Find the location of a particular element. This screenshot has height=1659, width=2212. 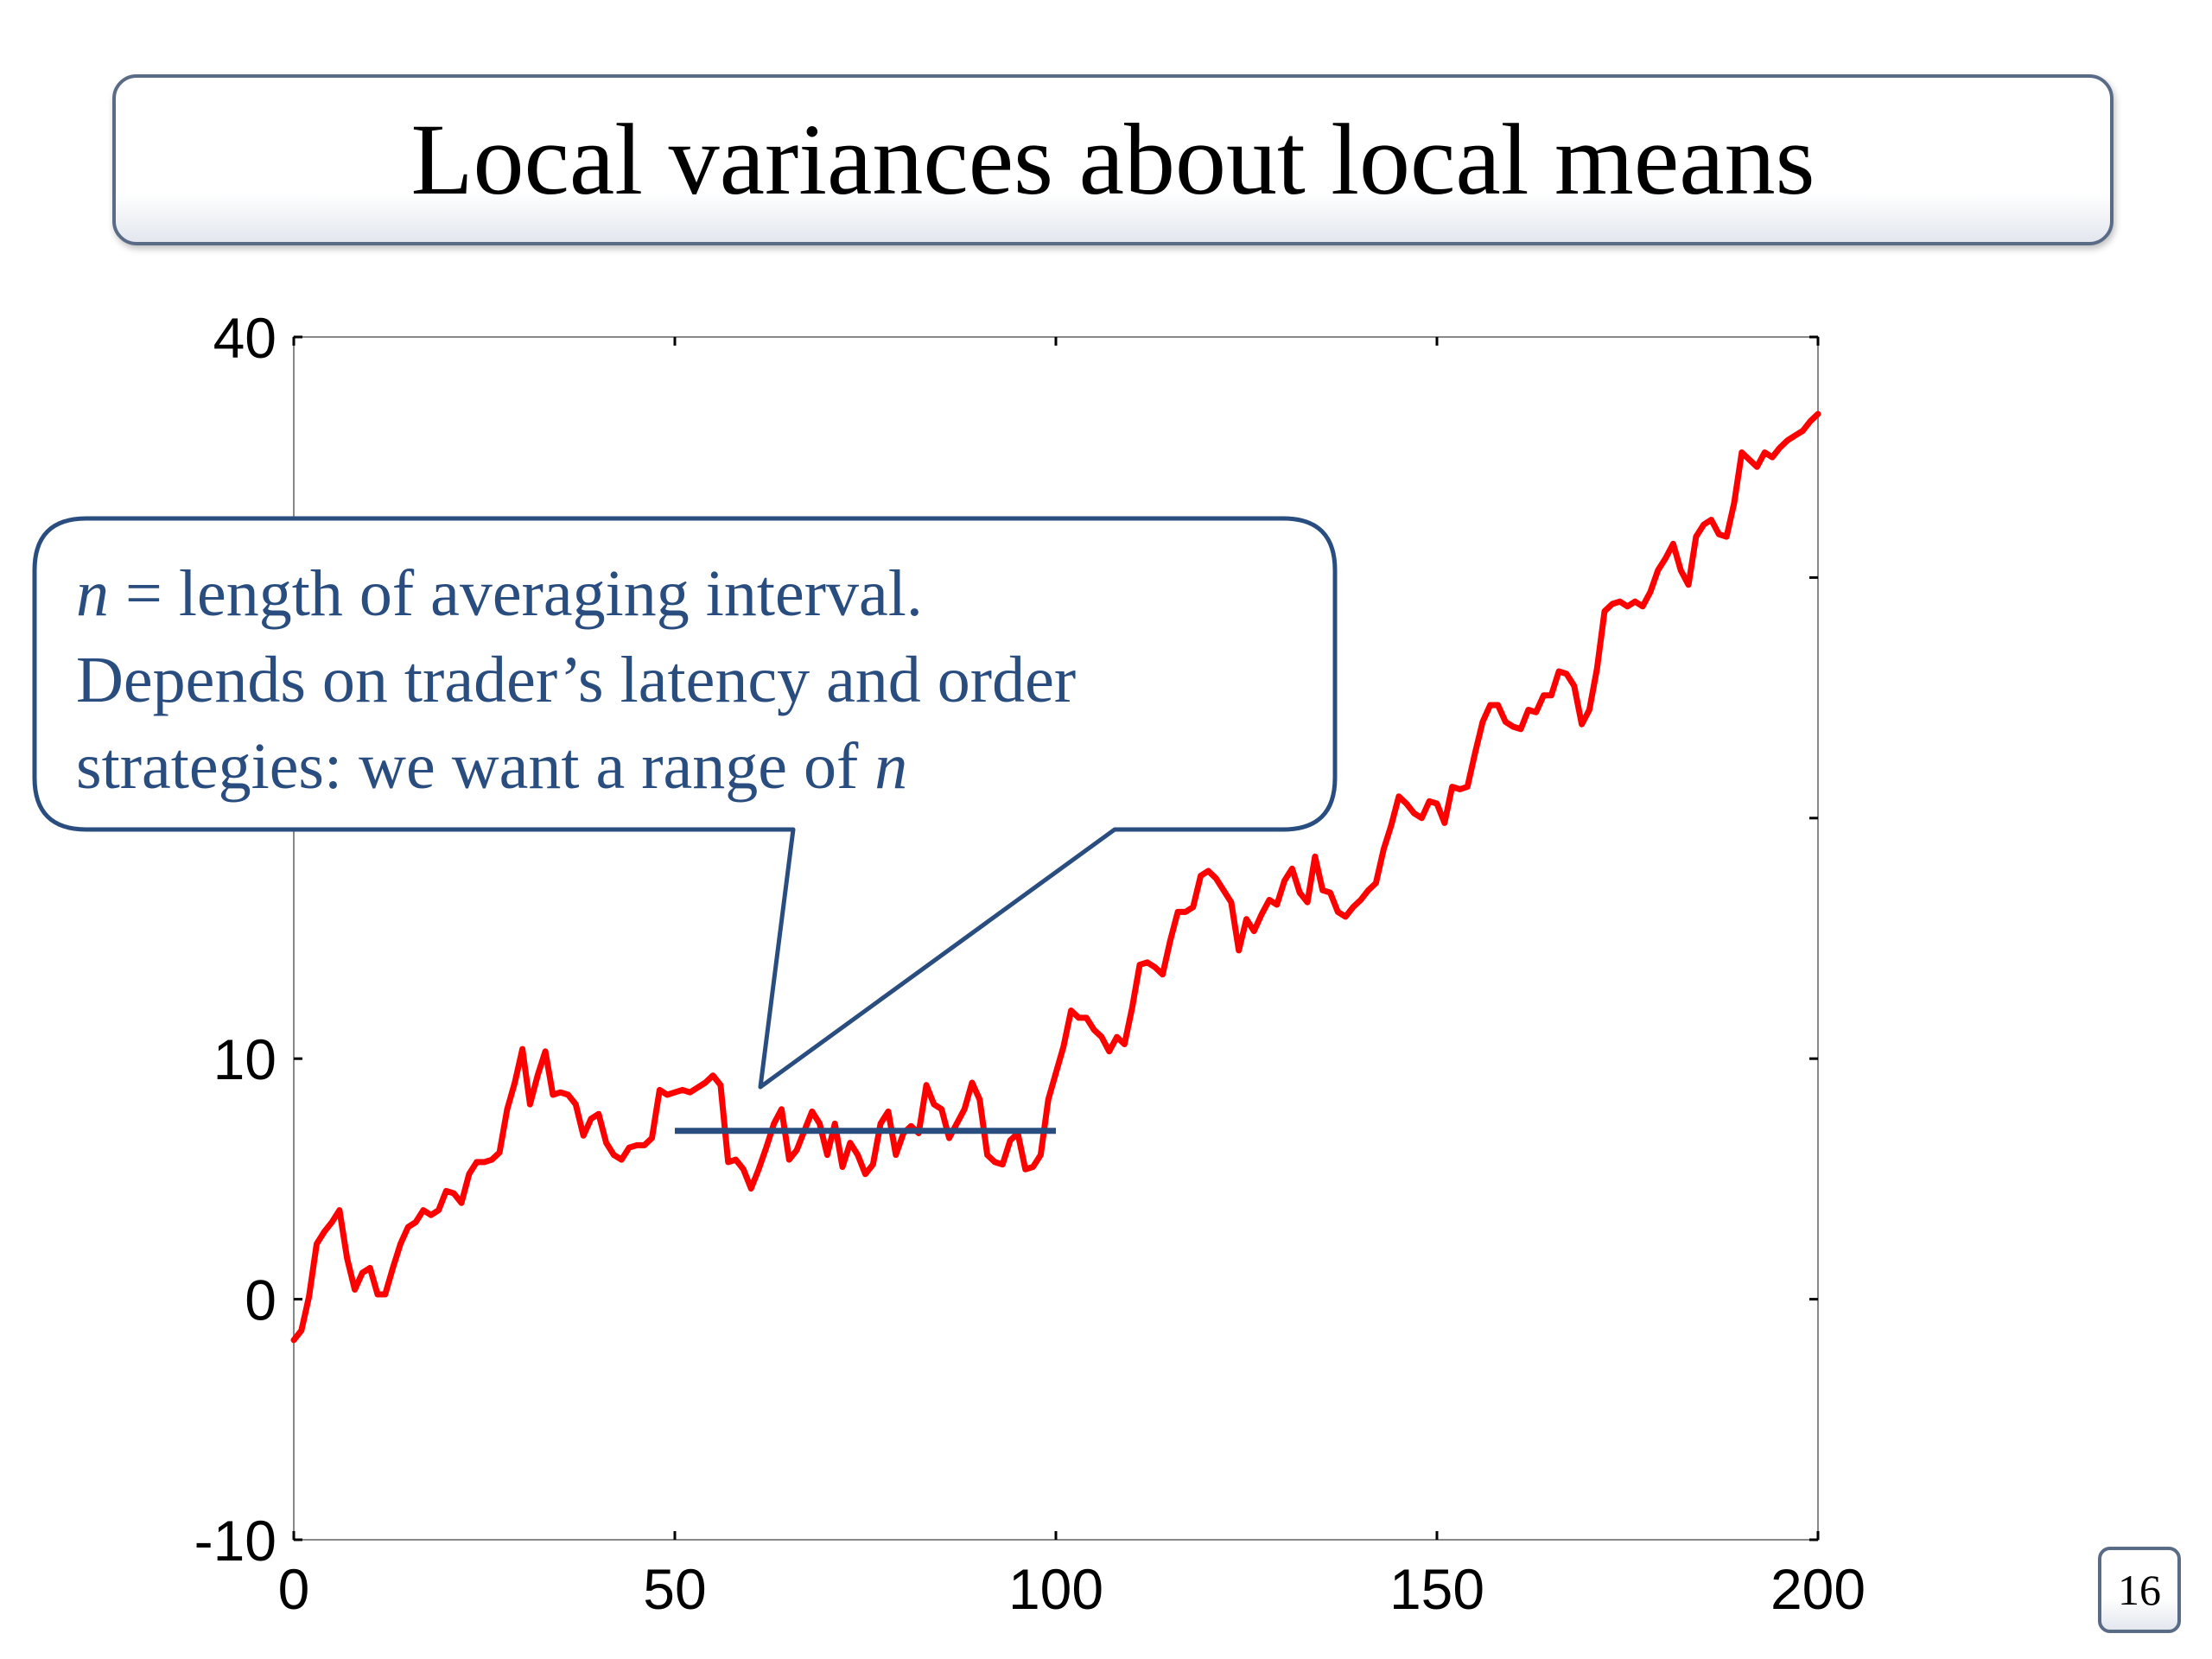

callout-line-1-text: = length of averaging interval. is located at coordinates (516, 593).